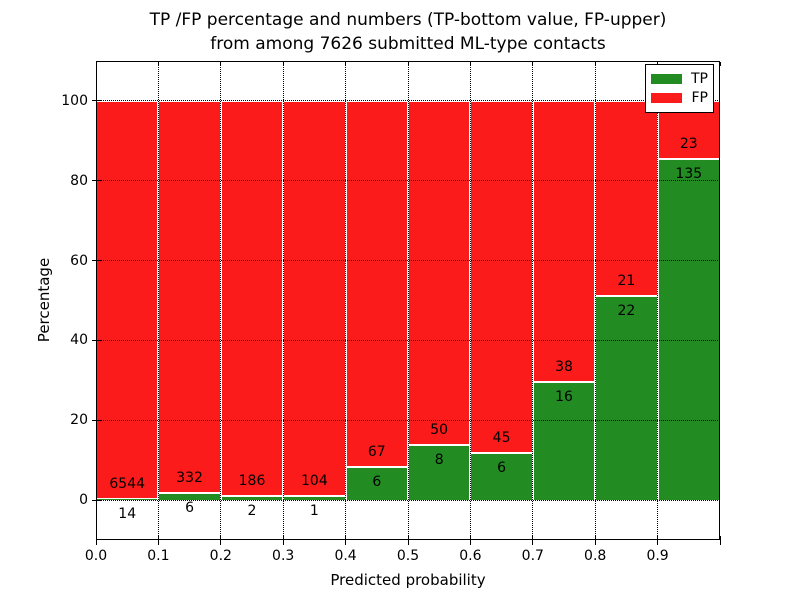  Describe the element at coordinates (626, 310) in the screenshot. I see `bar-tp-count-label: 22` at that location.